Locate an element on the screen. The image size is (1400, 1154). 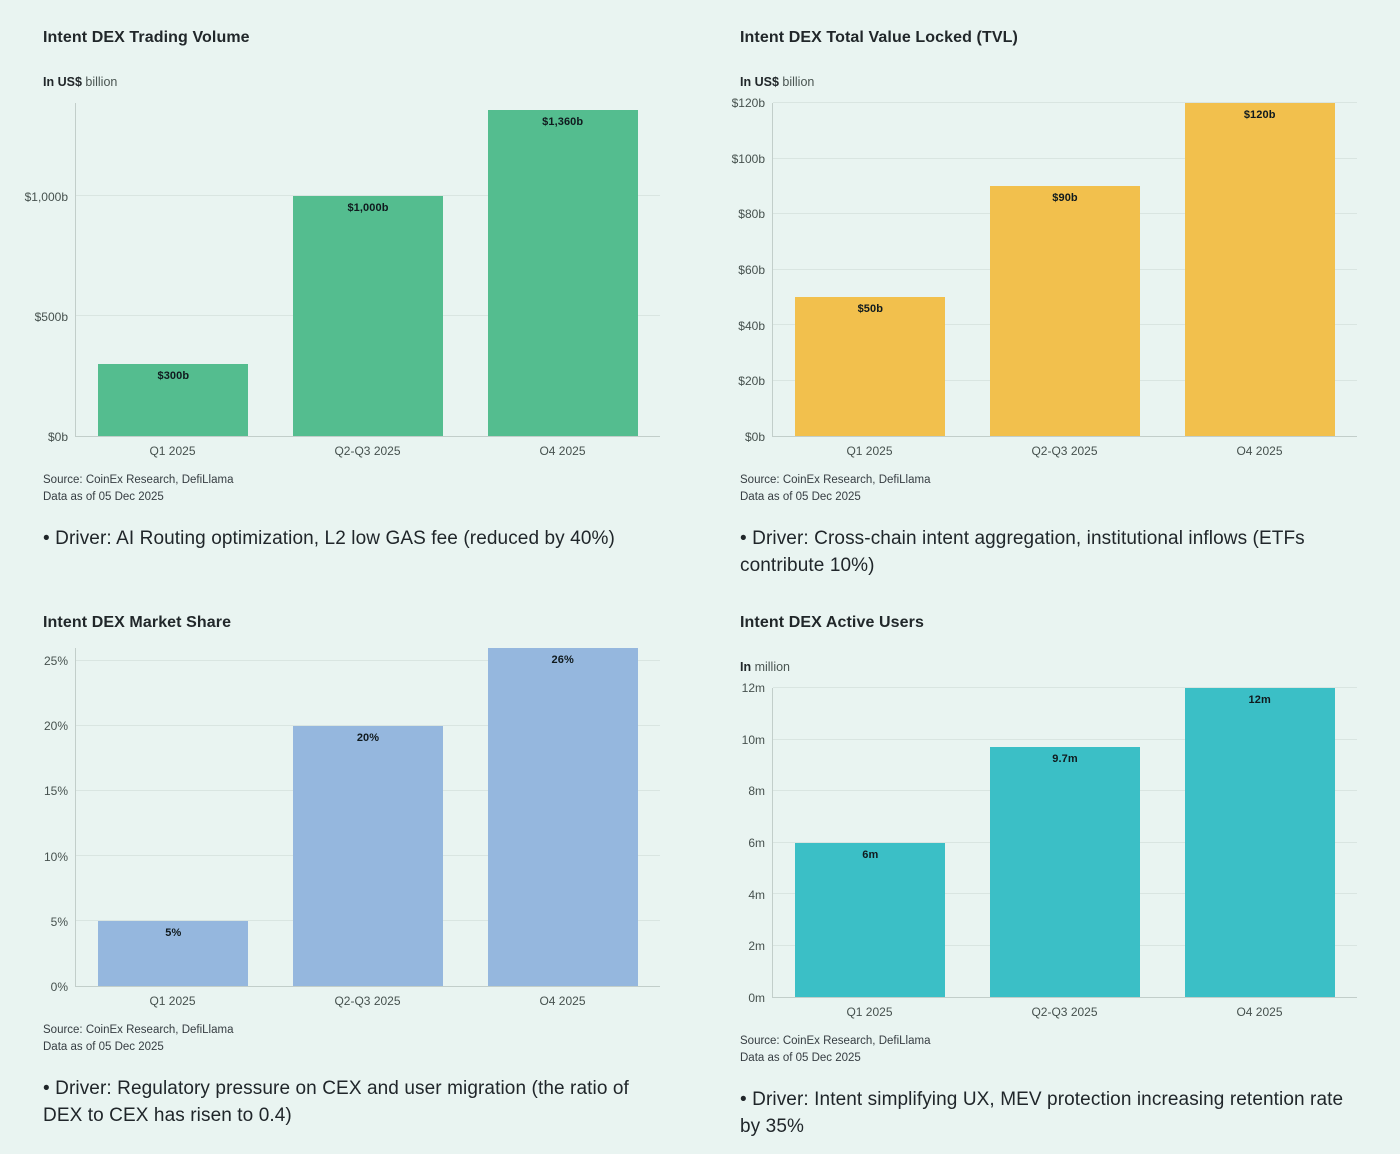
bar: $1,000b is located at coordinates (368, 316).